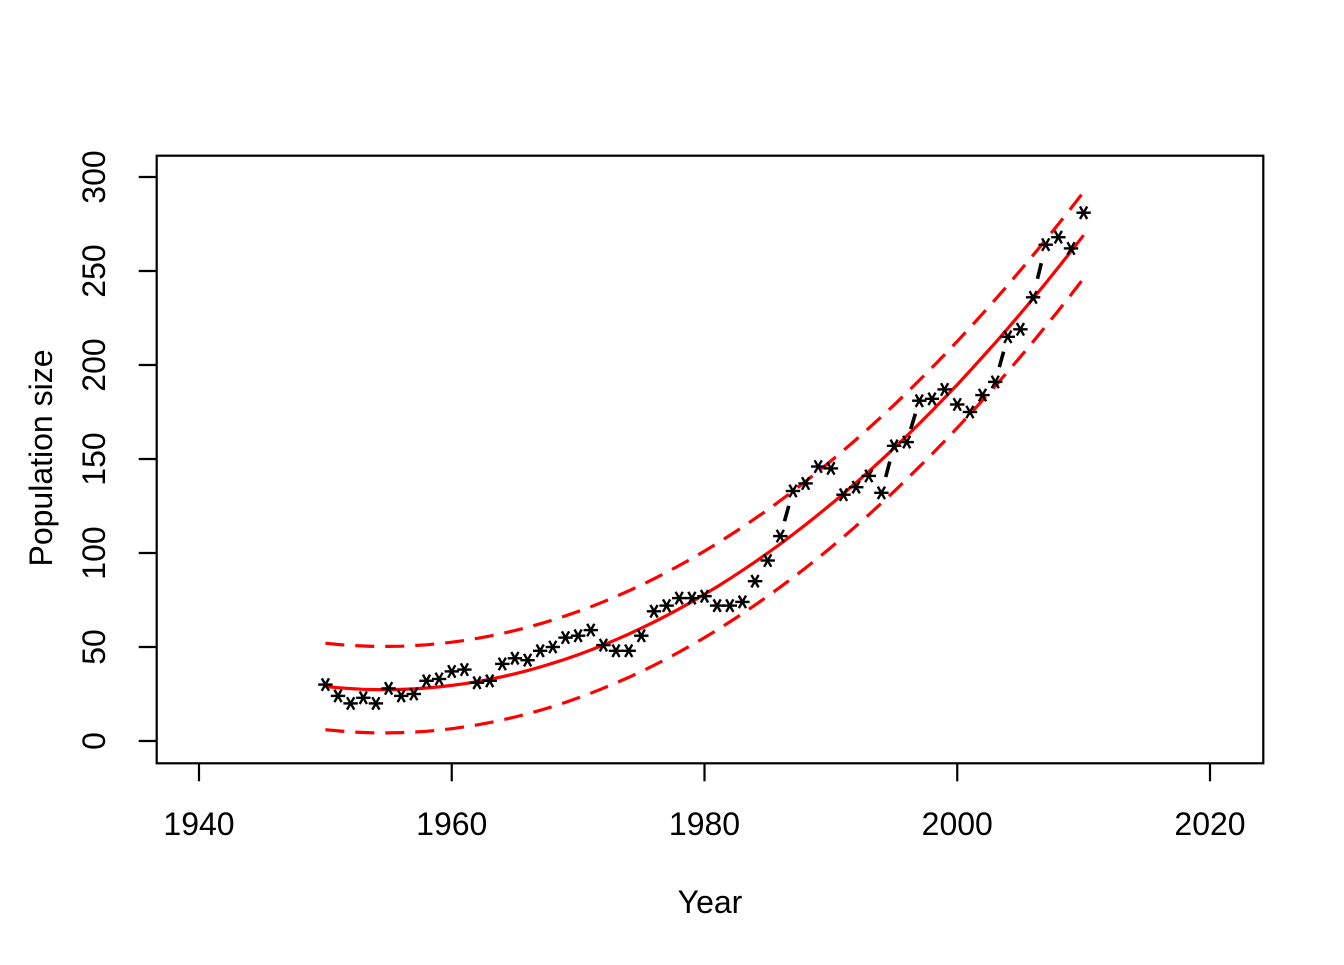  Describe the element at coordinates (1209, 824) in the screenshot. I see `x-tick-label: 2020` at that location.